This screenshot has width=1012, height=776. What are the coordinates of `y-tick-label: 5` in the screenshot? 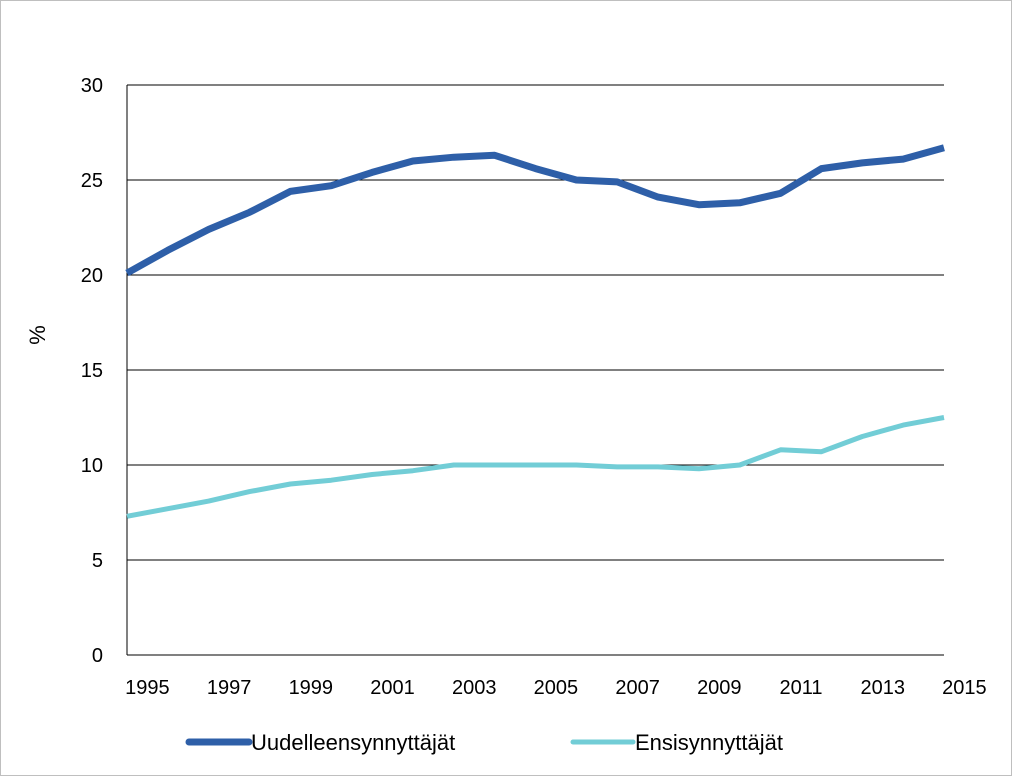 It's located at (97, 561).